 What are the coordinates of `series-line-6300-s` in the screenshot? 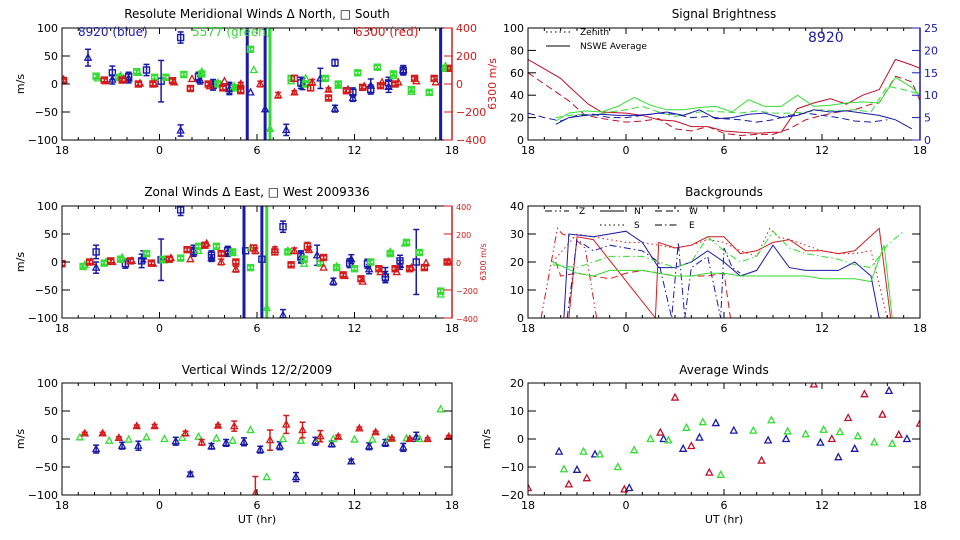 It's located at (720, 272).